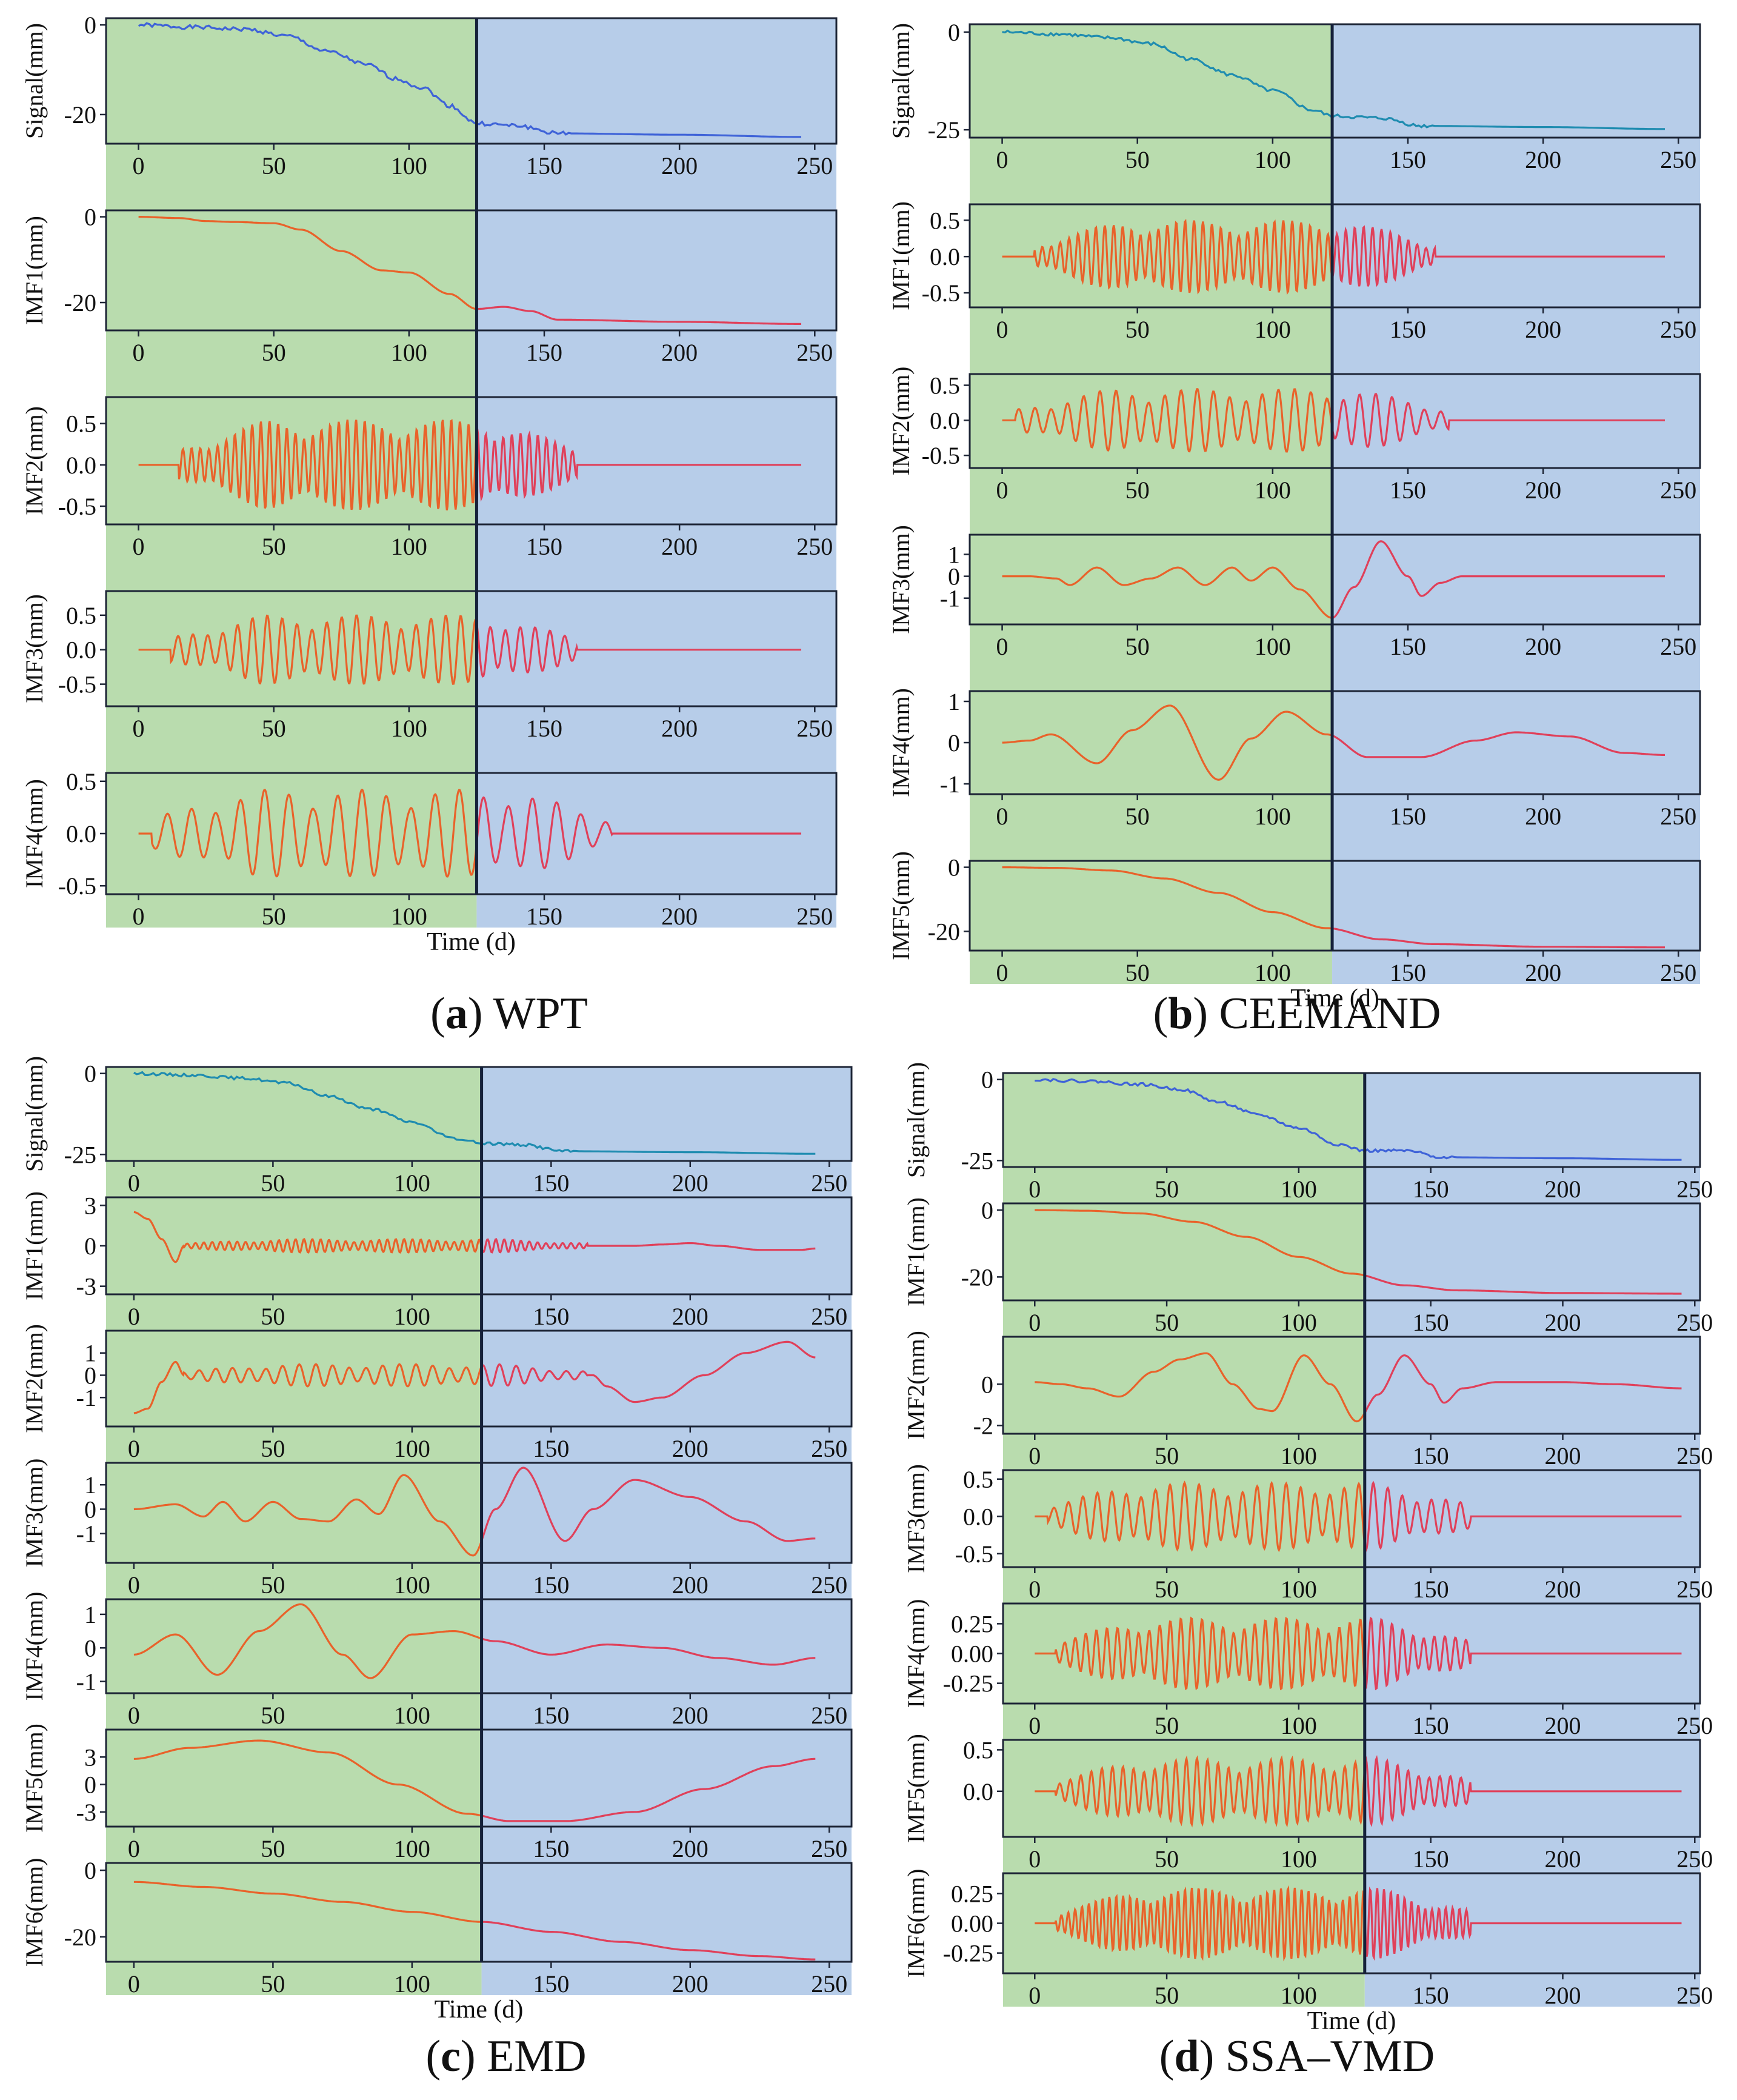 This screenshot has width=1737, height=2100. What do you see at coordinates (968, 1683) in the screenshot?
I see `y-tick-label: -0.25` at bounding box center [968, 1683].